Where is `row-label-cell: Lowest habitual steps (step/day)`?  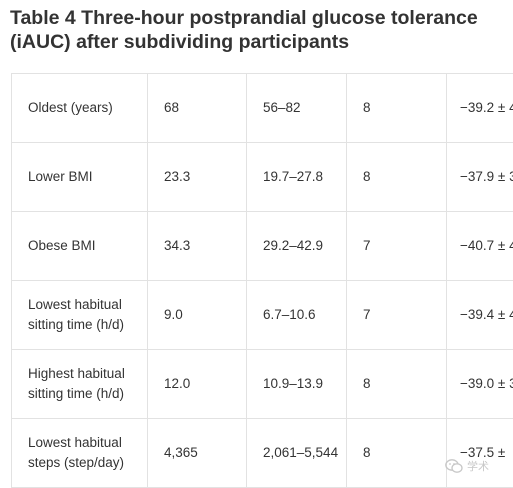
row-label-cell: Lowest habitual steps (step/day) is located at coordinates (79, 453).